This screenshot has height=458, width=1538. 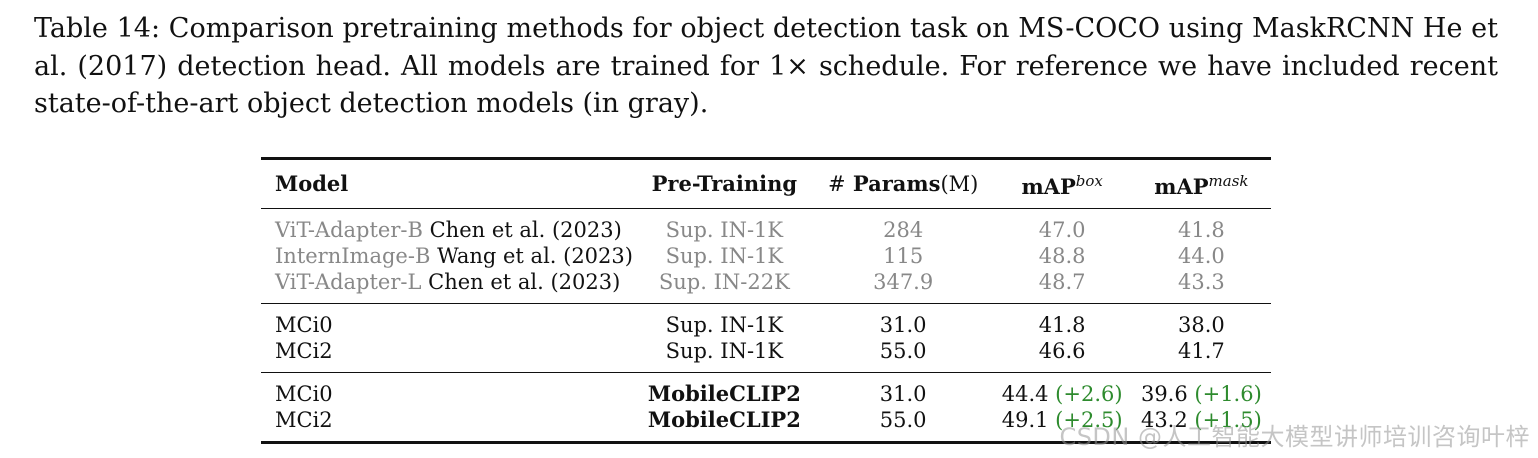 I want to click on header-params: # Params(M), so click(x=903, y=183).